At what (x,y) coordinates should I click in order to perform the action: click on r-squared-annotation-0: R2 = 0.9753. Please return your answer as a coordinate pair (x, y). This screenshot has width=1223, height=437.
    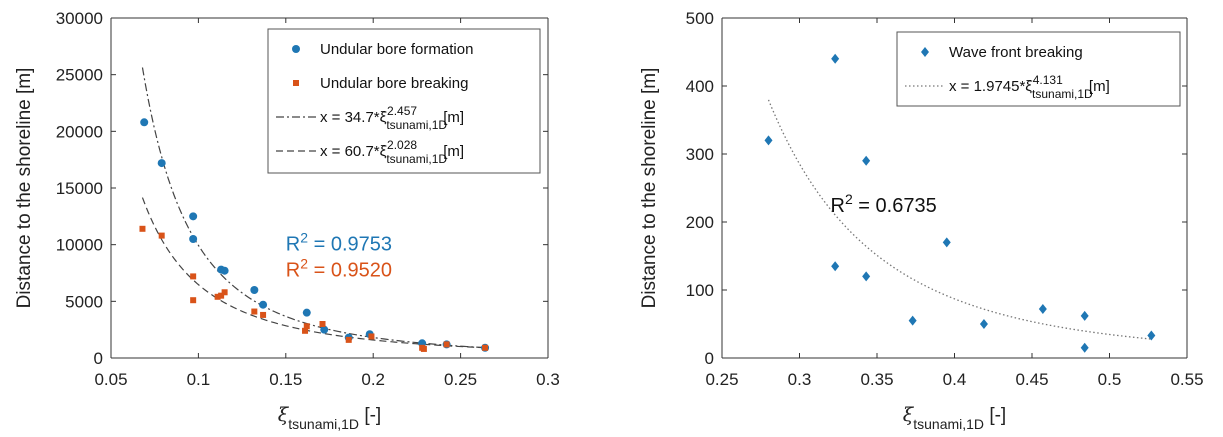
    Looking at the image, I should click on (339, 242).